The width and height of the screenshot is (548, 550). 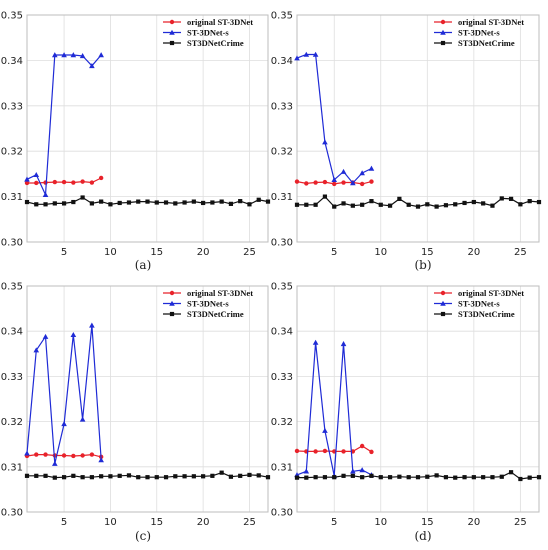 What do you see at coordinates (249, 252) in the screenshot?
I see `x-tick-label: 25` at bounding box center [249, 252].